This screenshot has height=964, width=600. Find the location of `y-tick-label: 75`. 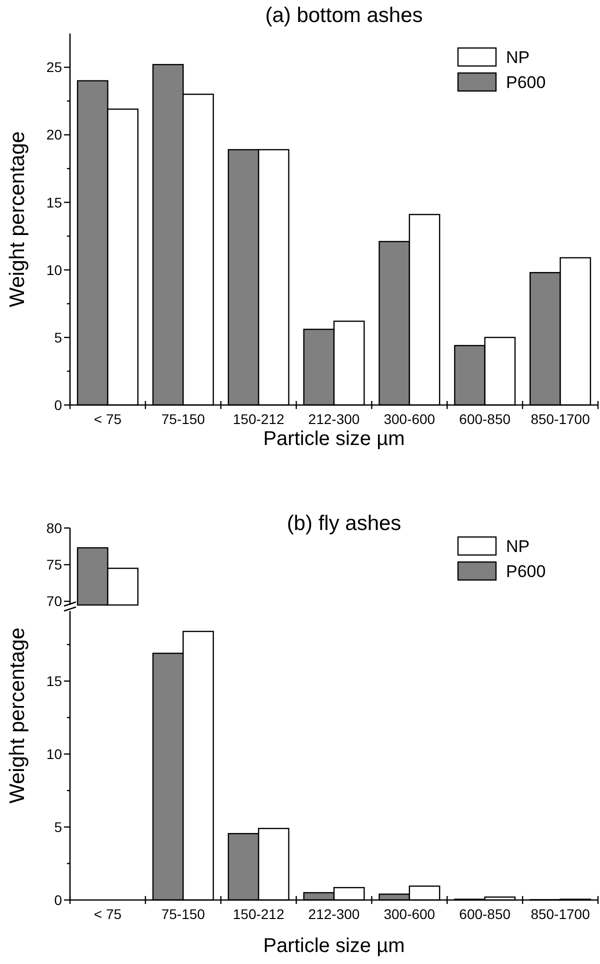

y-tick-label: 75 is located at coordinates (54, 564).